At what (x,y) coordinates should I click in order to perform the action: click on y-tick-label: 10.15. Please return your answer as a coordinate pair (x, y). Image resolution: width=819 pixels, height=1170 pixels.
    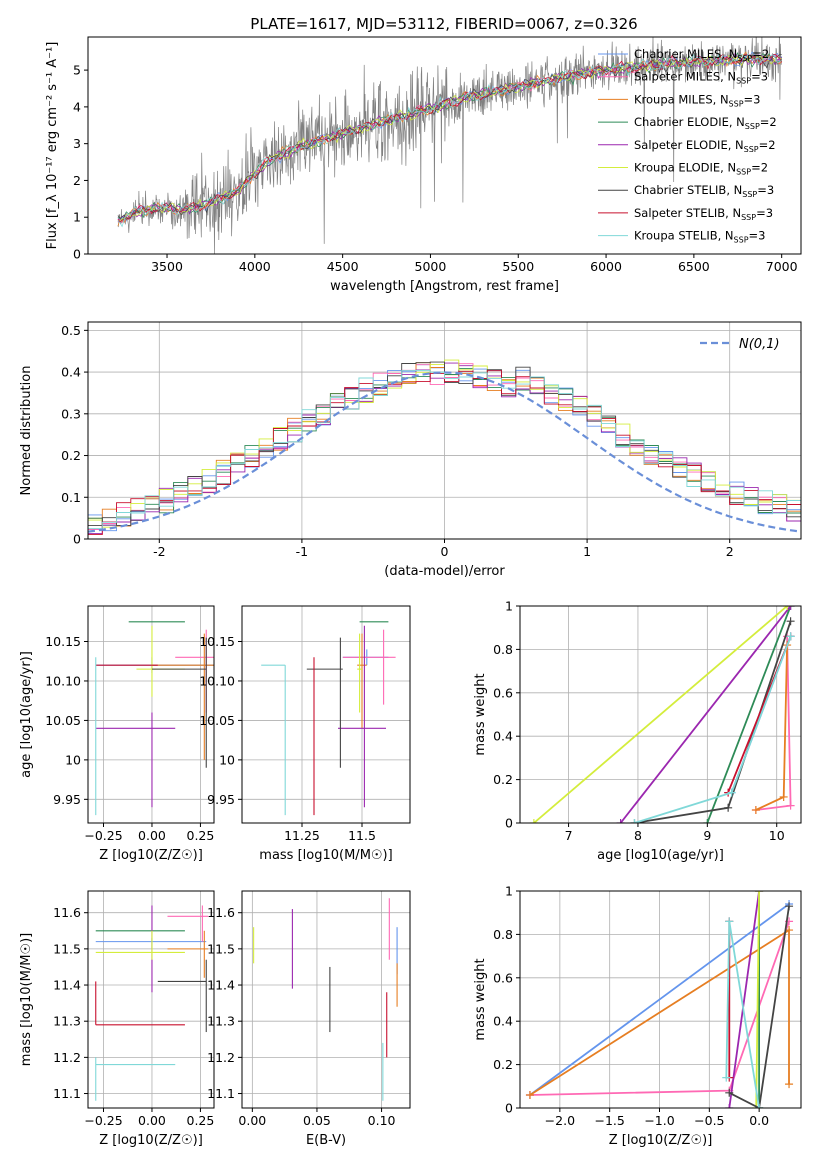
    Looking at the image, I should click on (217, 641).